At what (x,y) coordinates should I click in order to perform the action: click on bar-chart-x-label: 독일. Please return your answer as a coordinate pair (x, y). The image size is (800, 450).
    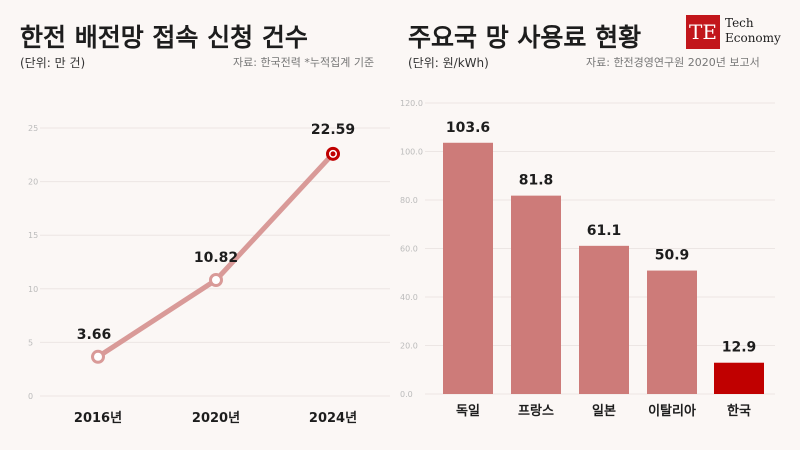
    Looking at the image, I should click on (468, 411).